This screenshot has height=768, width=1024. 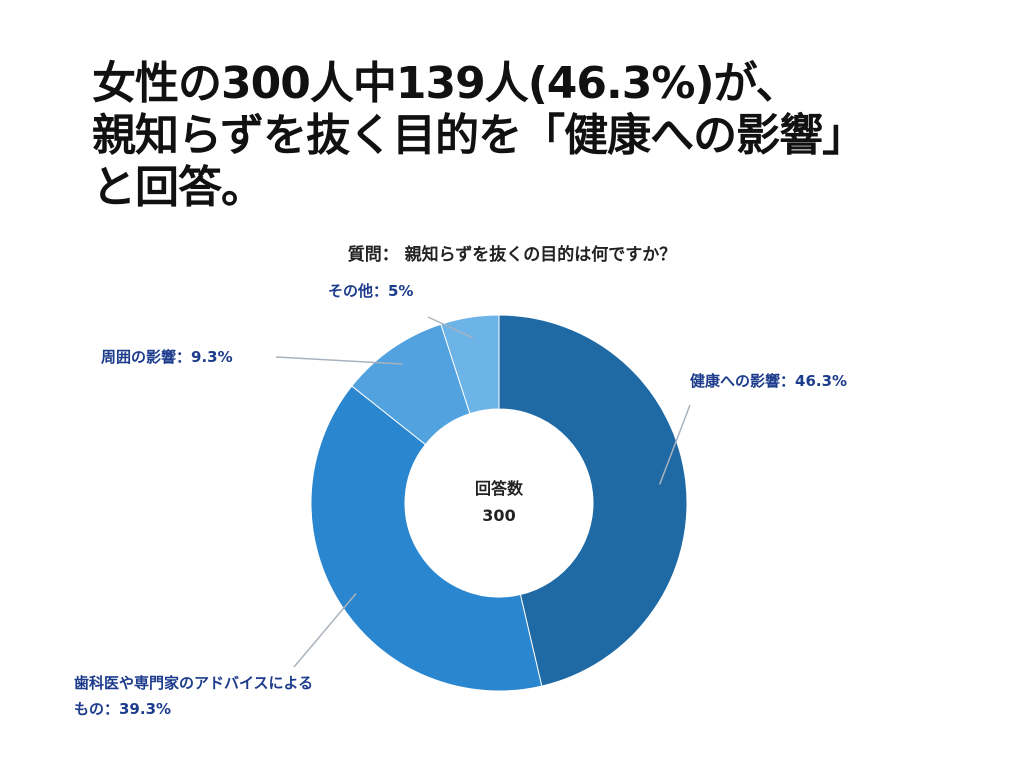 What do you see at coordinates (499, 488) in the screenshot?
I see `center-label: 回答数` at bounding box center [499, 488].